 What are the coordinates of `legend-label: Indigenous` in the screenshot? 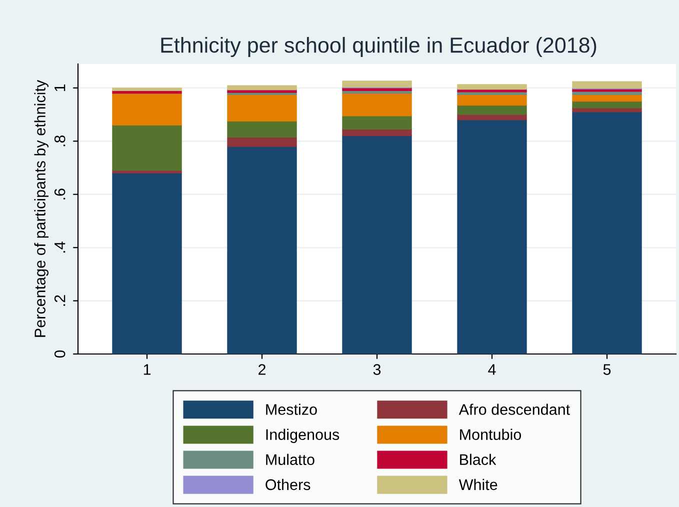 It's located at (303, 436).